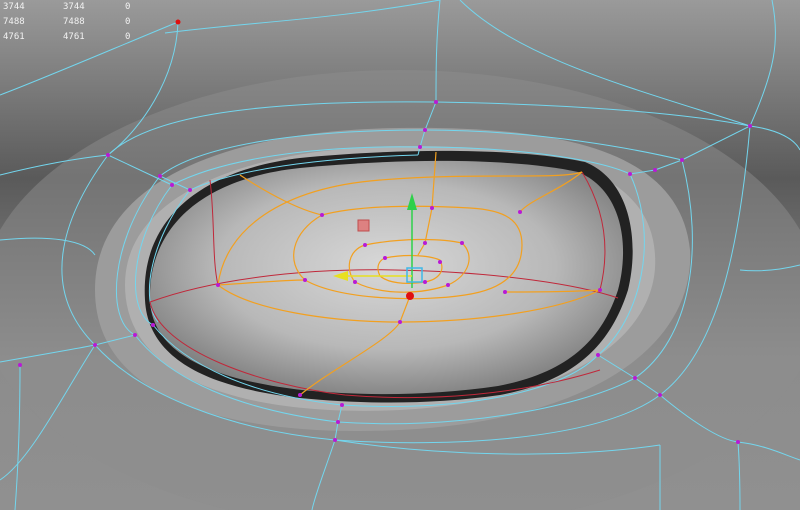  Describe the element at coordinates (412, 201) in the screenshot. I see `y-arrow-icon` at that location.